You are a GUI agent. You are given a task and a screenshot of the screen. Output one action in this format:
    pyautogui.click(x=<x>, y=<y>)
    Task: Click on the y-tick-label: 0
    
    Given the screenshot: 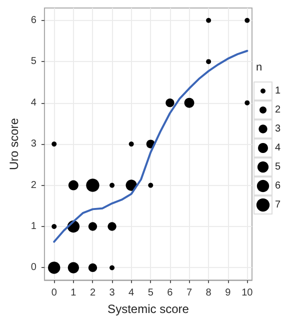 What is the action you would take?
    pyautogui.click(x=33, y=268)
    